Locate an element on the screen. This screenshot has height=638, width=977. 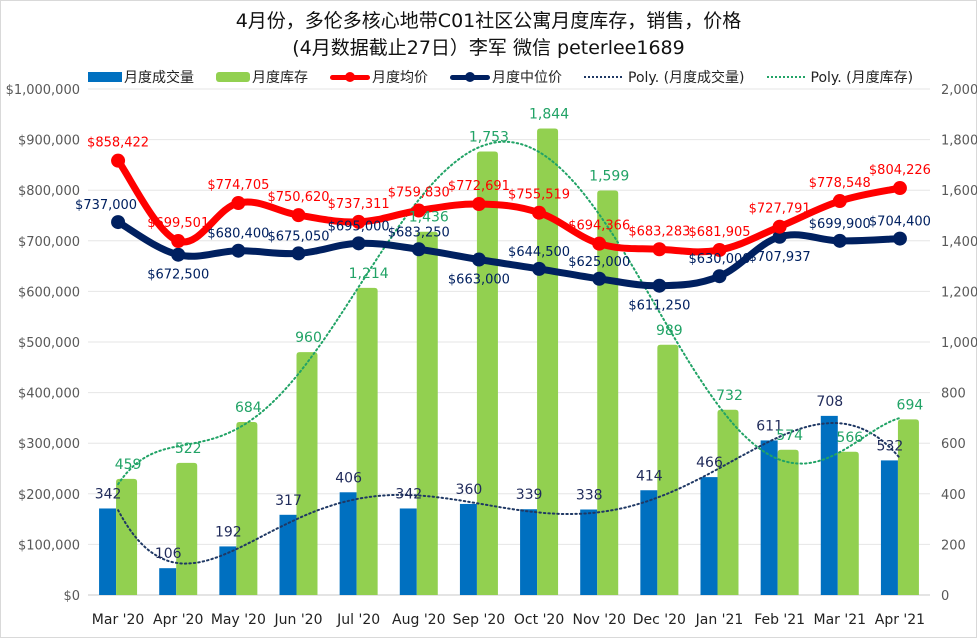
right-axis-tick-label: 1,800 is located at coordinates (959, 141).